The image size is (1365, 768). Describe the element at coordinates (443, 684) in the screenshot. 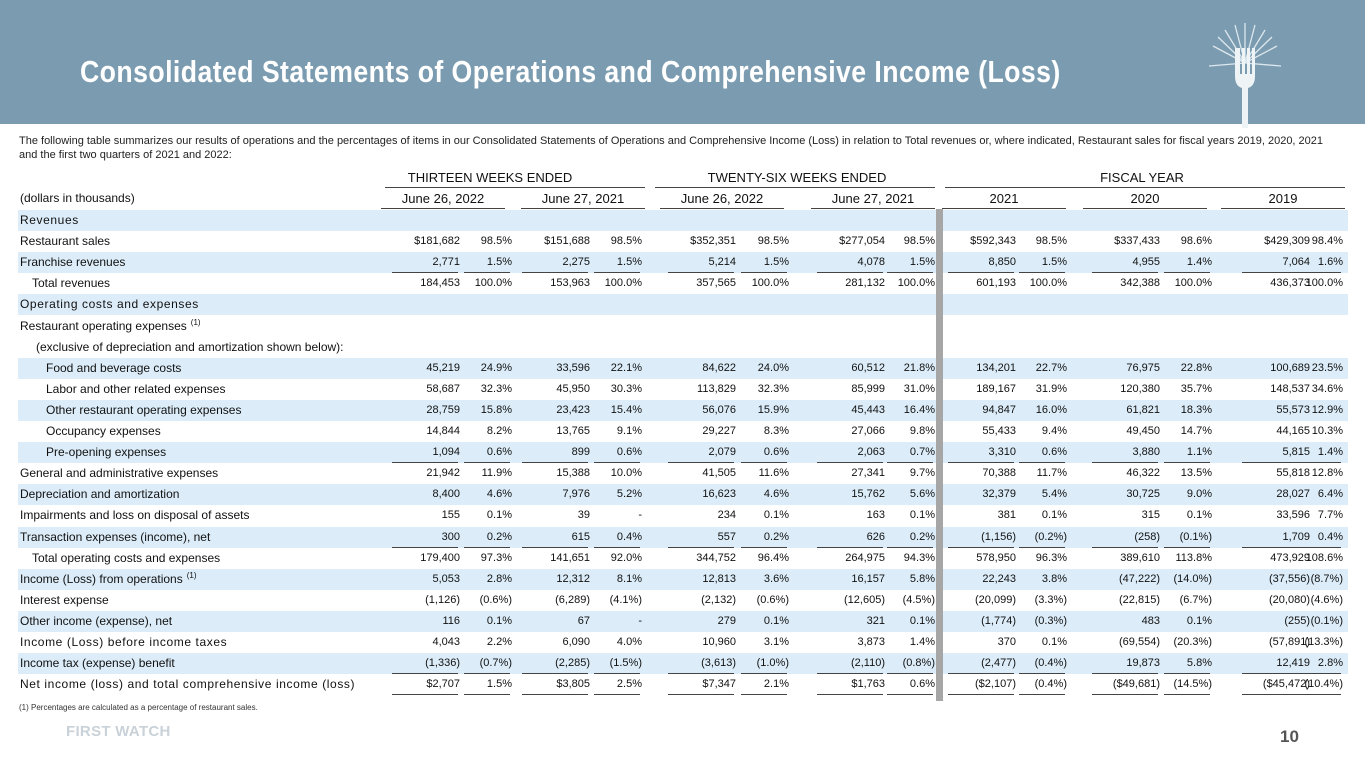

I see `cell: $2,707` at that location.